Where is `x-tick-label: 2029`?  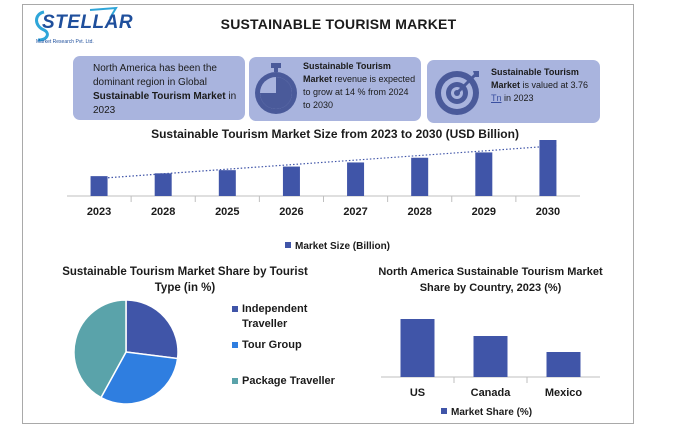 x-tick-label: 2029 is located at coordinates (484, 212).